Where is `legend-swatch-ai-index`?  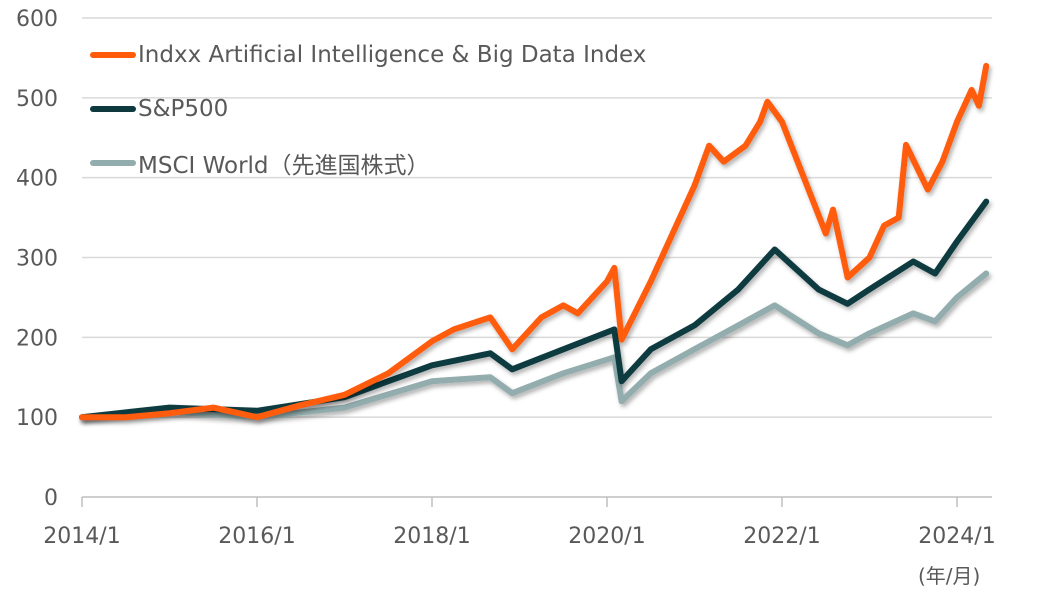
legend-swatch-ai-index is located at coordinates (113, 55).